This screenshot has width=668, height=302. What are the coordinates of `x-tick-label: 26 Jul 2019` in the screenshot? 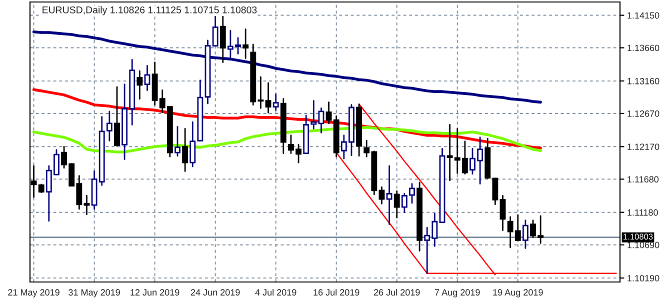 It's located at (397, 292).